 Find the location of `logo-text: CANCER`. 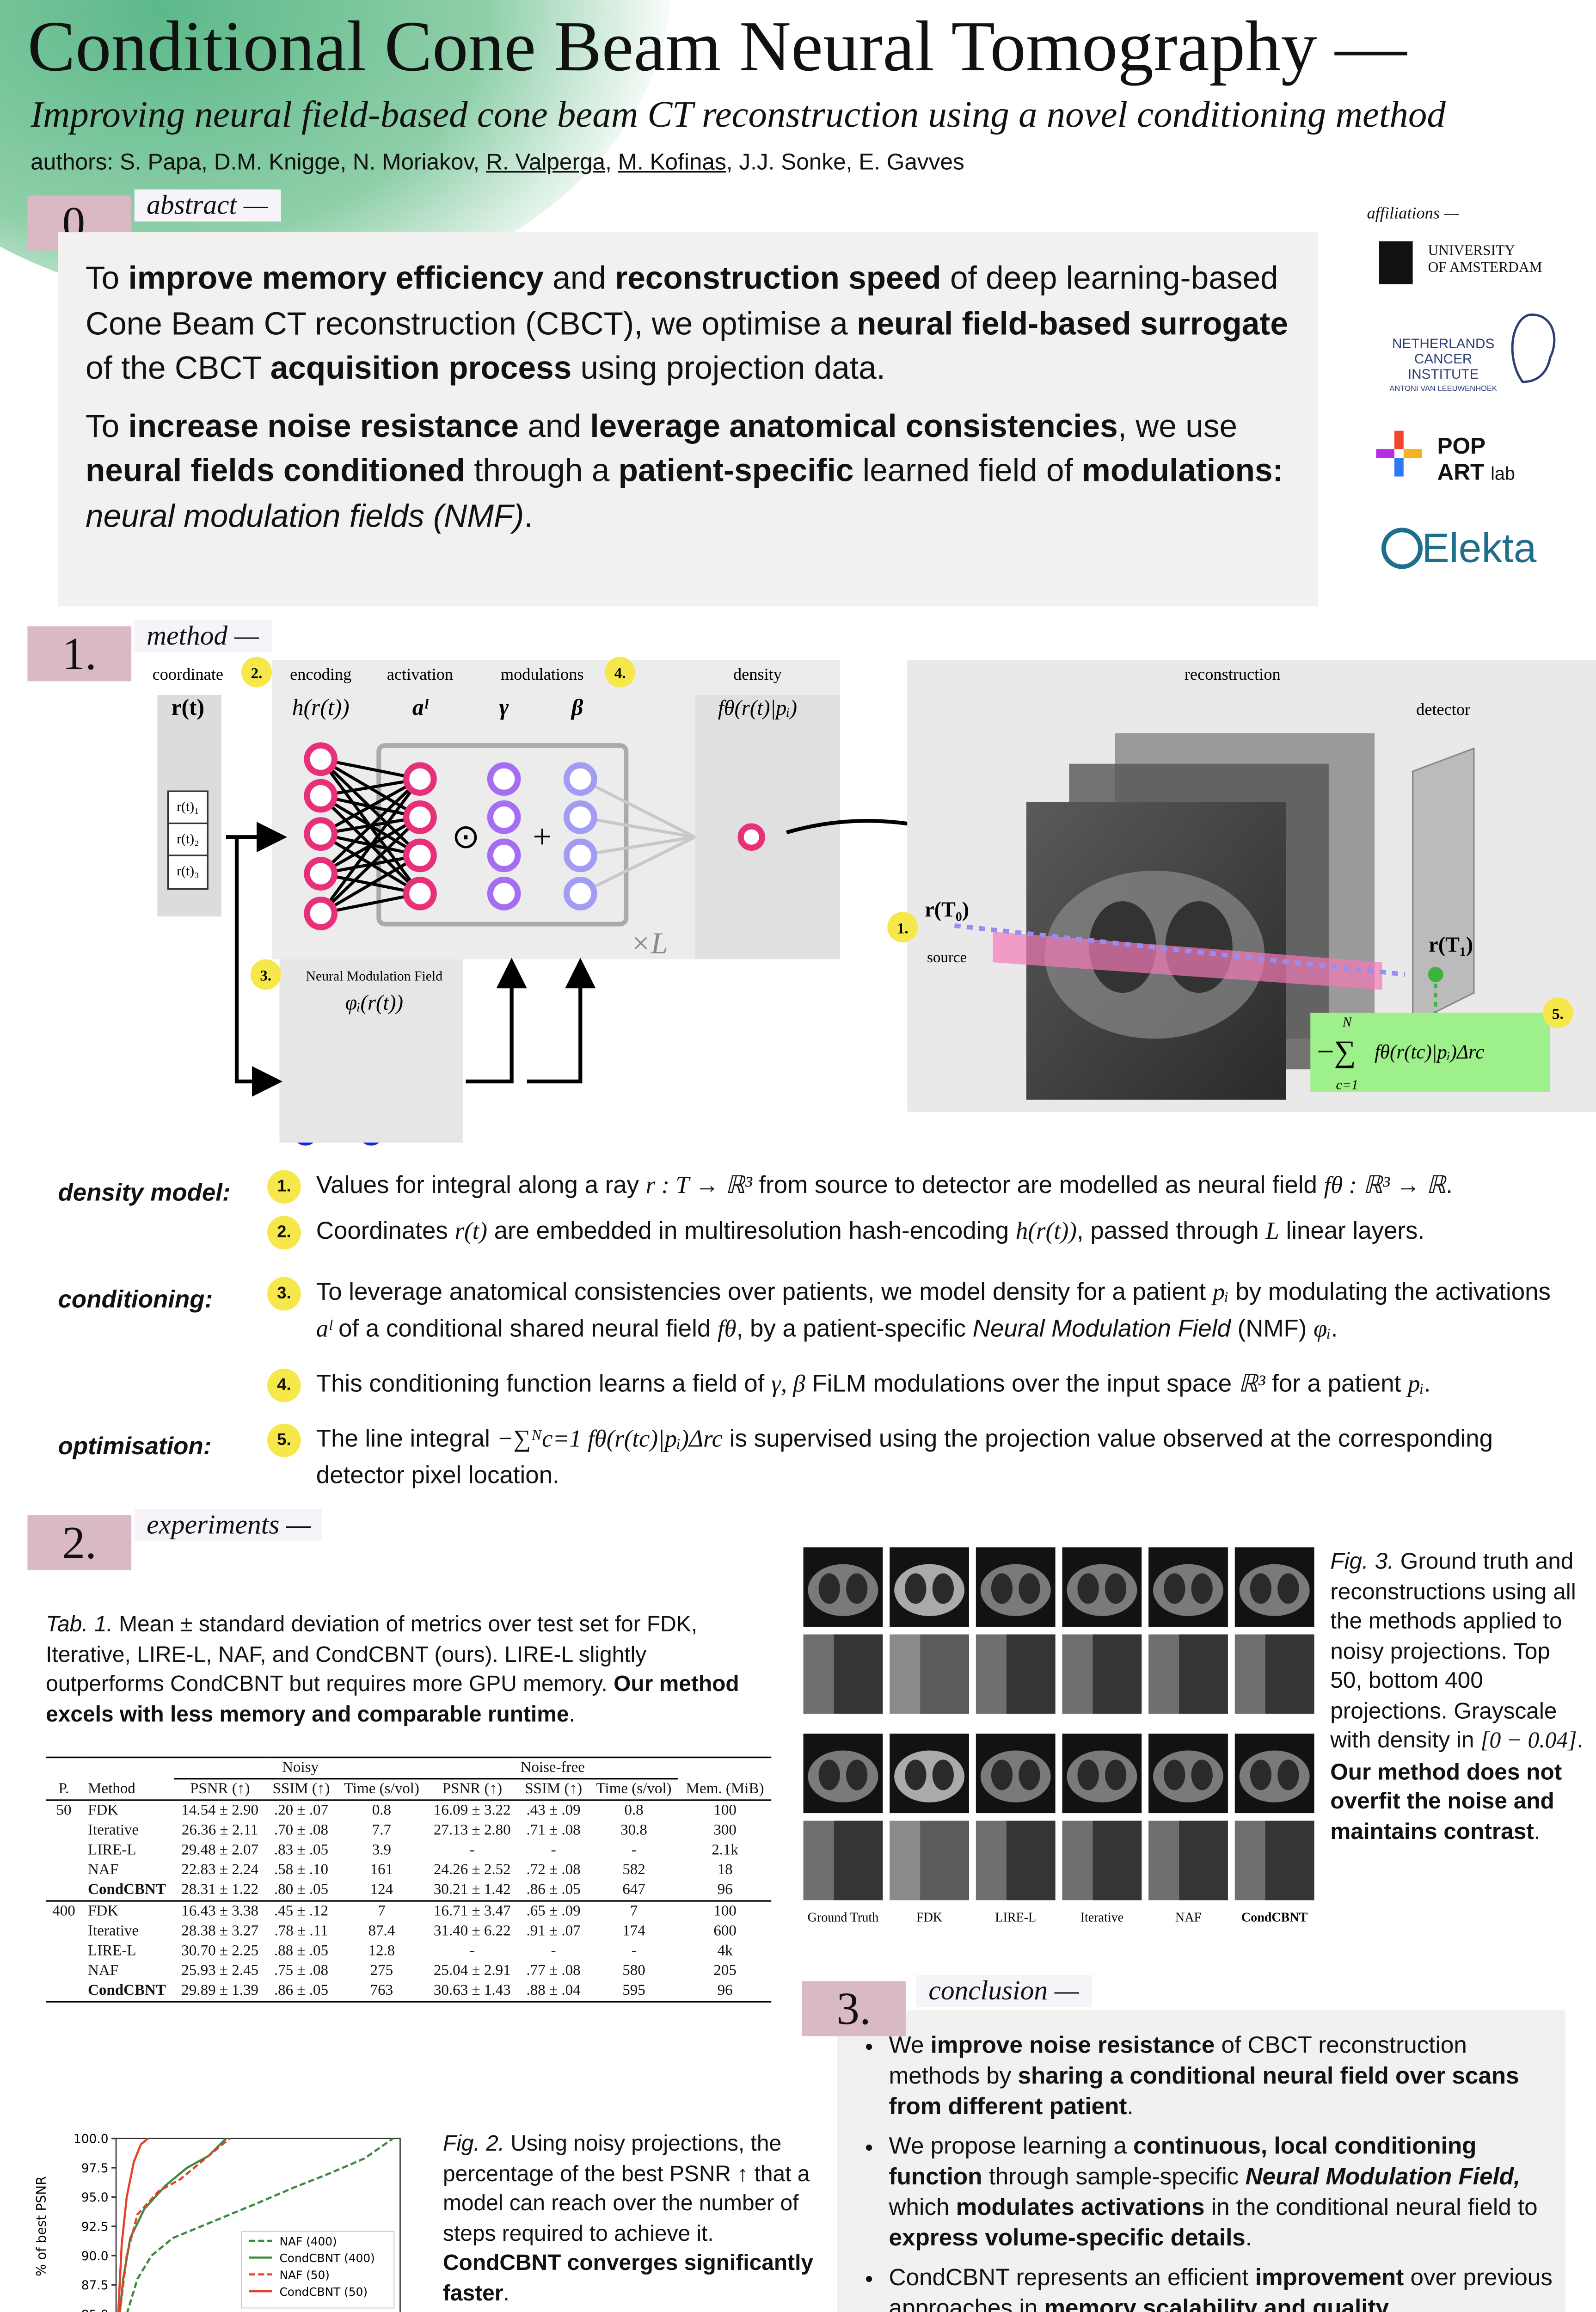

logo-text: CANCER is located at coordinates (1443, 359).